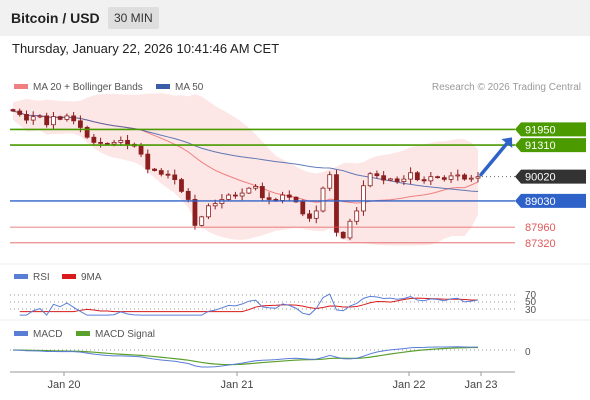 This screenshot has height=400, width=590. What do you see at coordinates (163, 86) in the screenshot?
I see `ma50-legend-swatch` at bounding box center [163, 86].